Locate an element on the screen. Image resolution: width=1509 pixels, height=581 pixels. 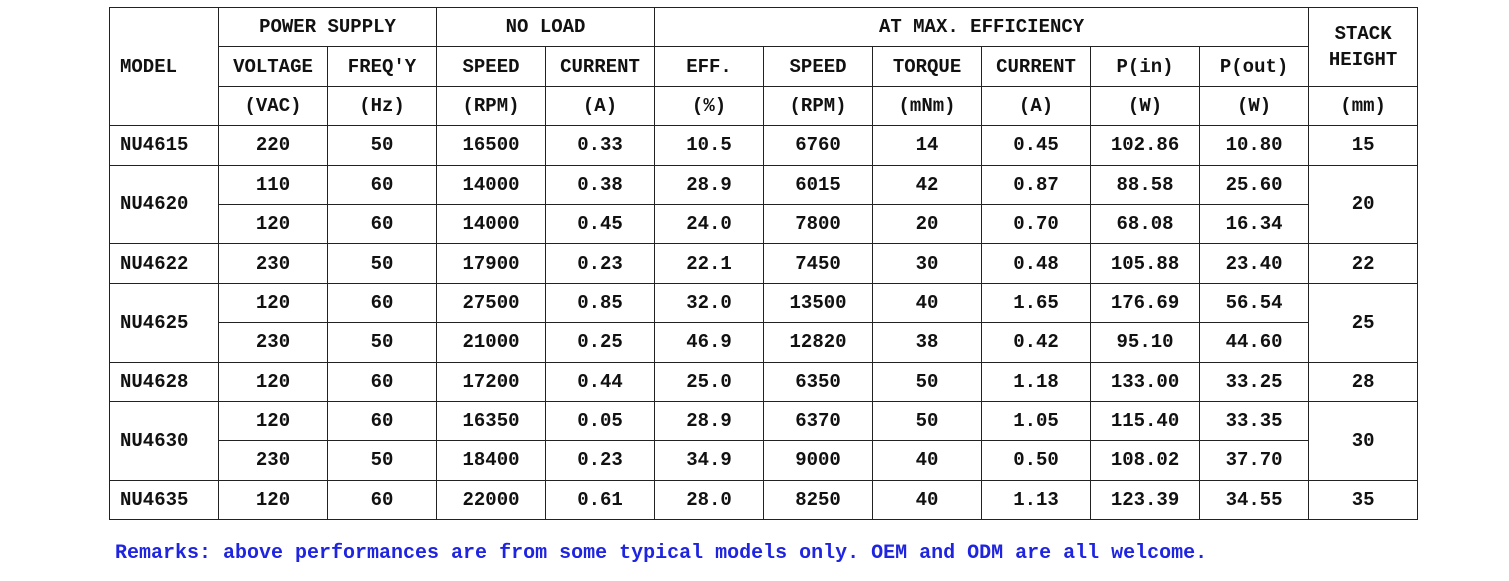
data-cell: 0.50 is located at coordinates (1036, 460).